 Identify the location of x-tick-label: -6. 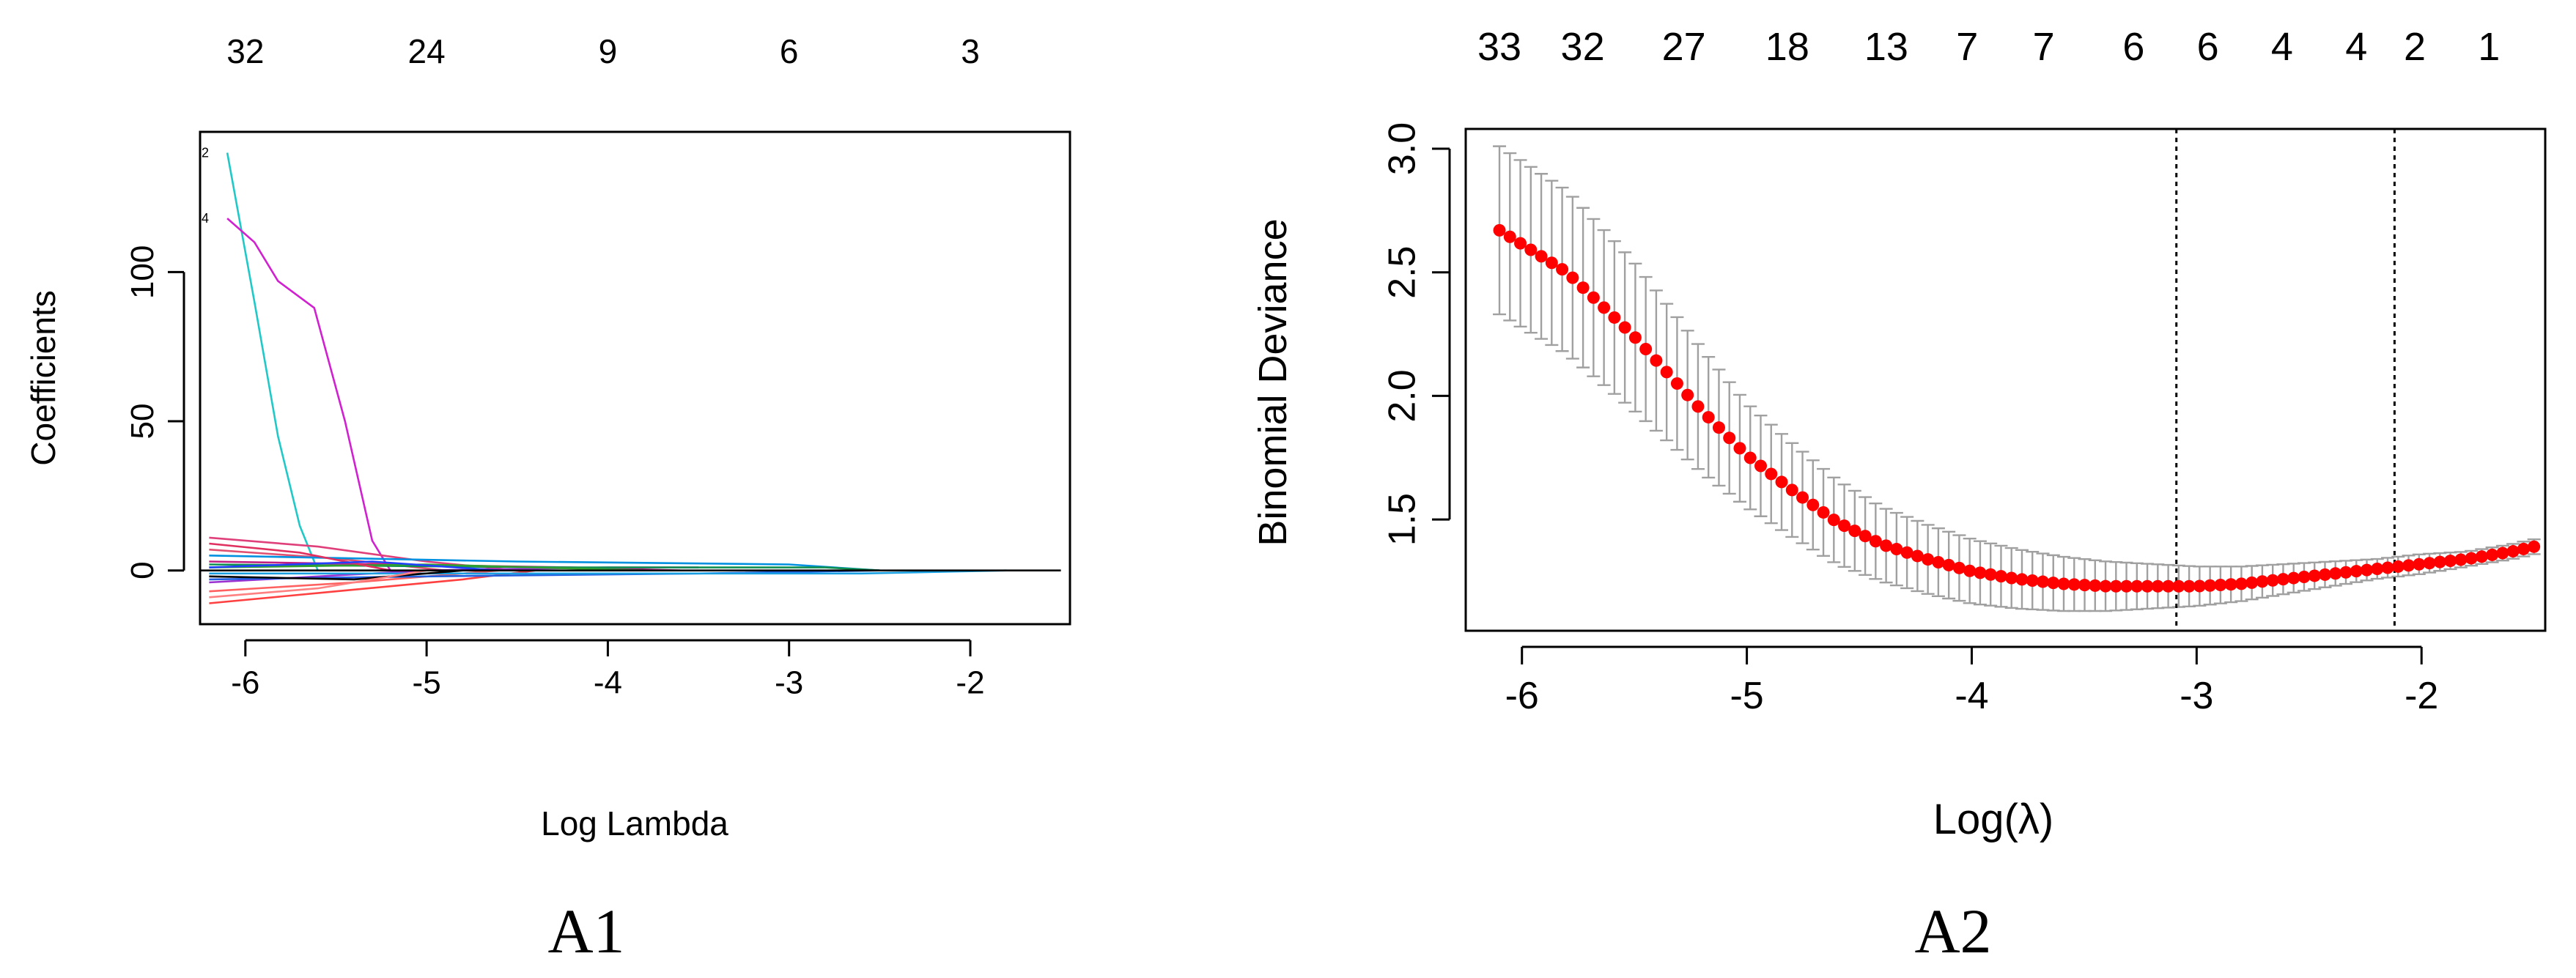
(1522, 696).